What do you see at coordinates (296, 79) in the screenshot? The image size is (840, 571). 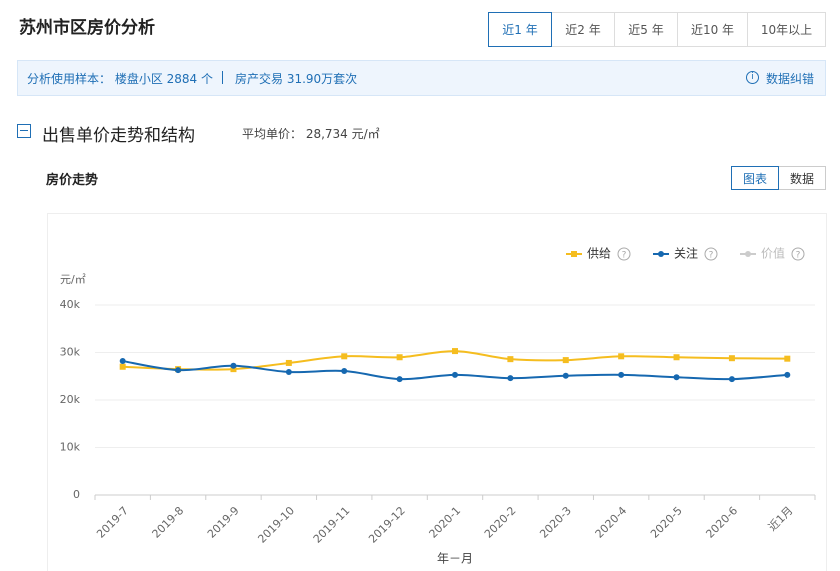 I see `trade-info: 房产交易 31.90万套次` at bounding box center [296, 79].